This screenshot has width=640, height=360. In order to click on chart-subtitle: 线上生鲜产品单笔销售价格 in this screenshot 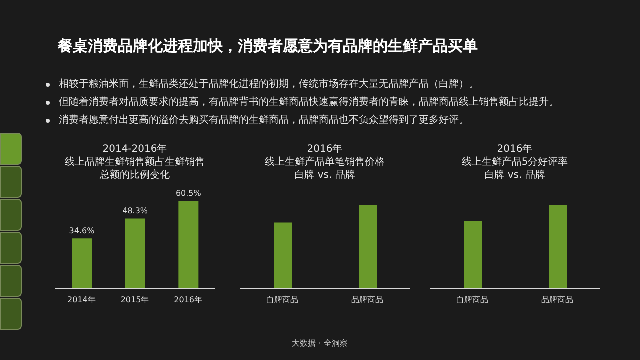, I will do `click(325, 162)`.